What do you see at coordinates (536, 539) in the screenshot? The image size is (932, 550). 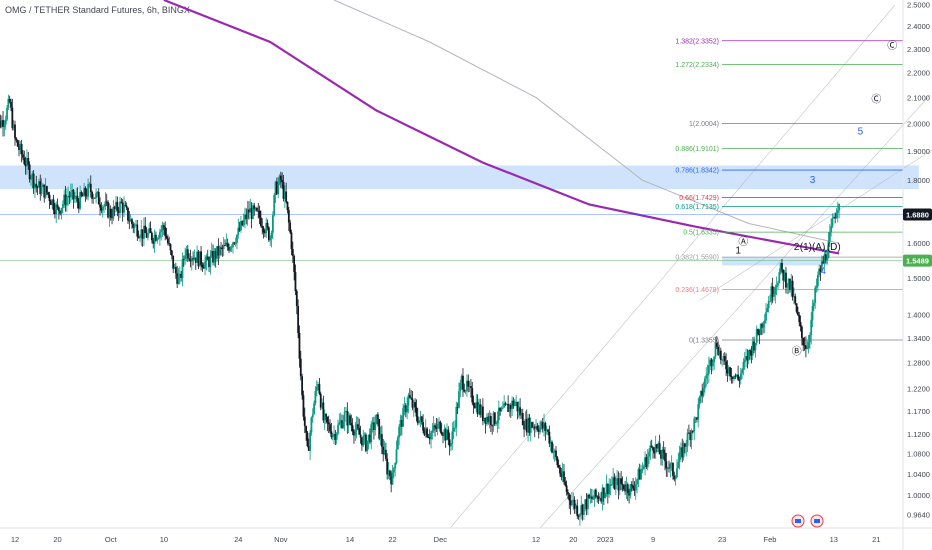 I see `x-tick-label: 12` at bounding box center [536, 539].